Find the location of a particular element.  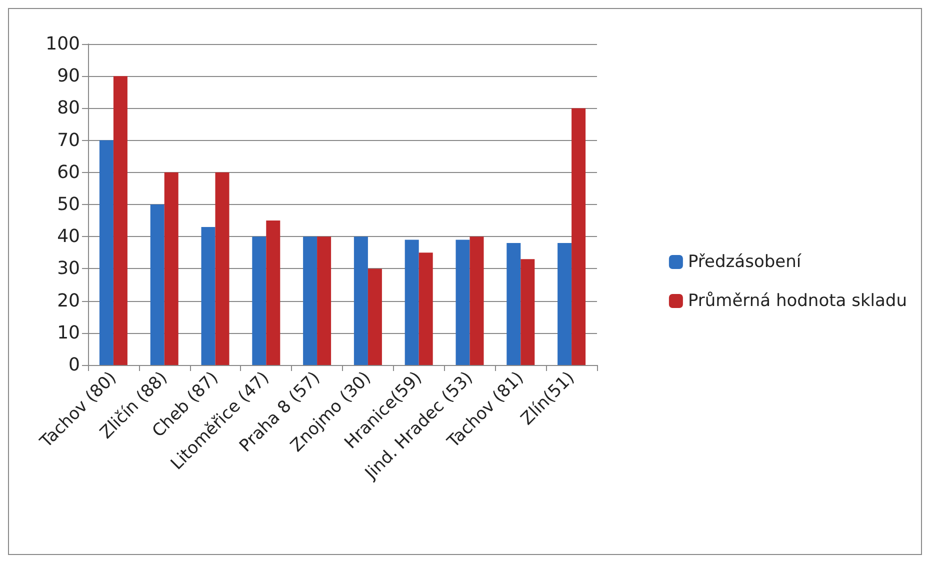

y-tick-label: 100 is located at coordinates (63, 44).